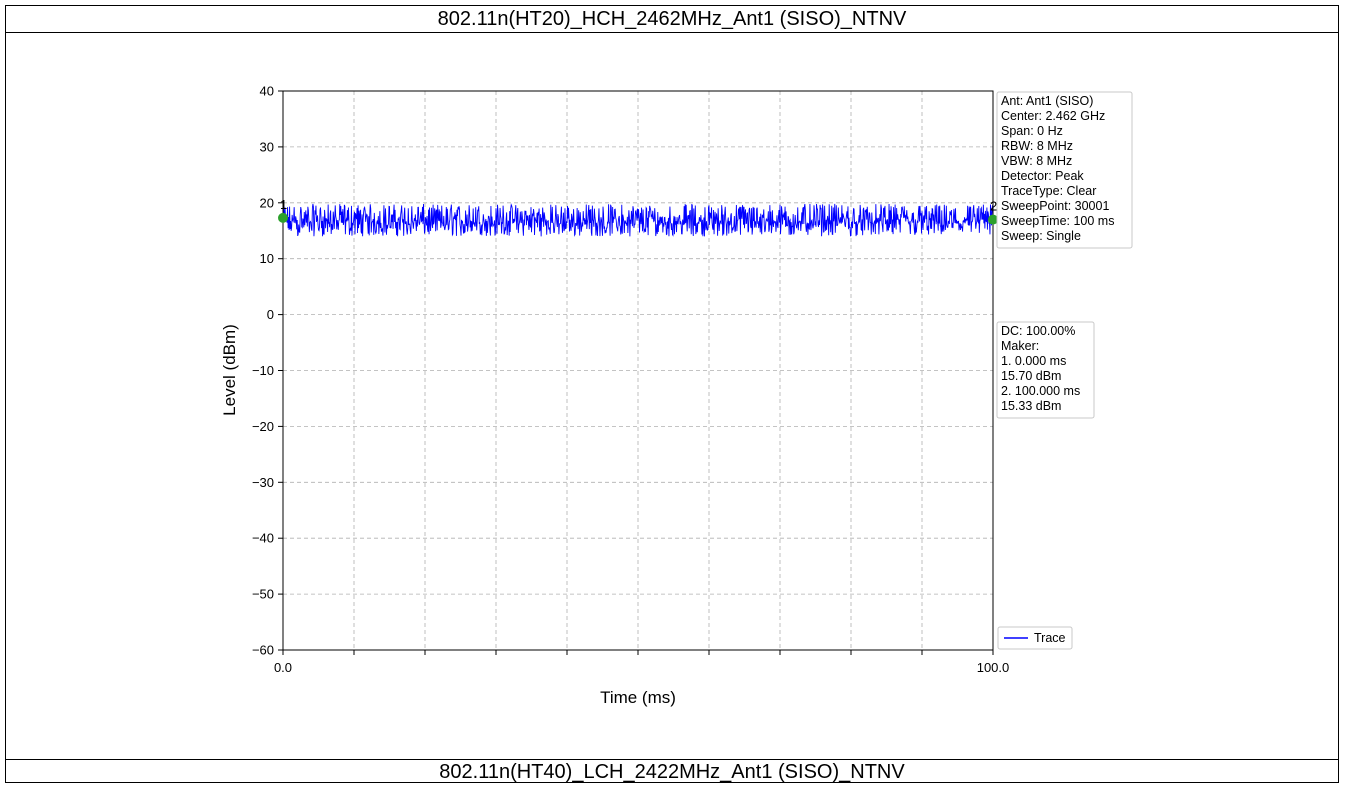 The image size is (1346, 788). What do you see at coordinates (263, 482) in the screenshot?
I see `y-tick-label: −30` at bounding box center [263, 482].